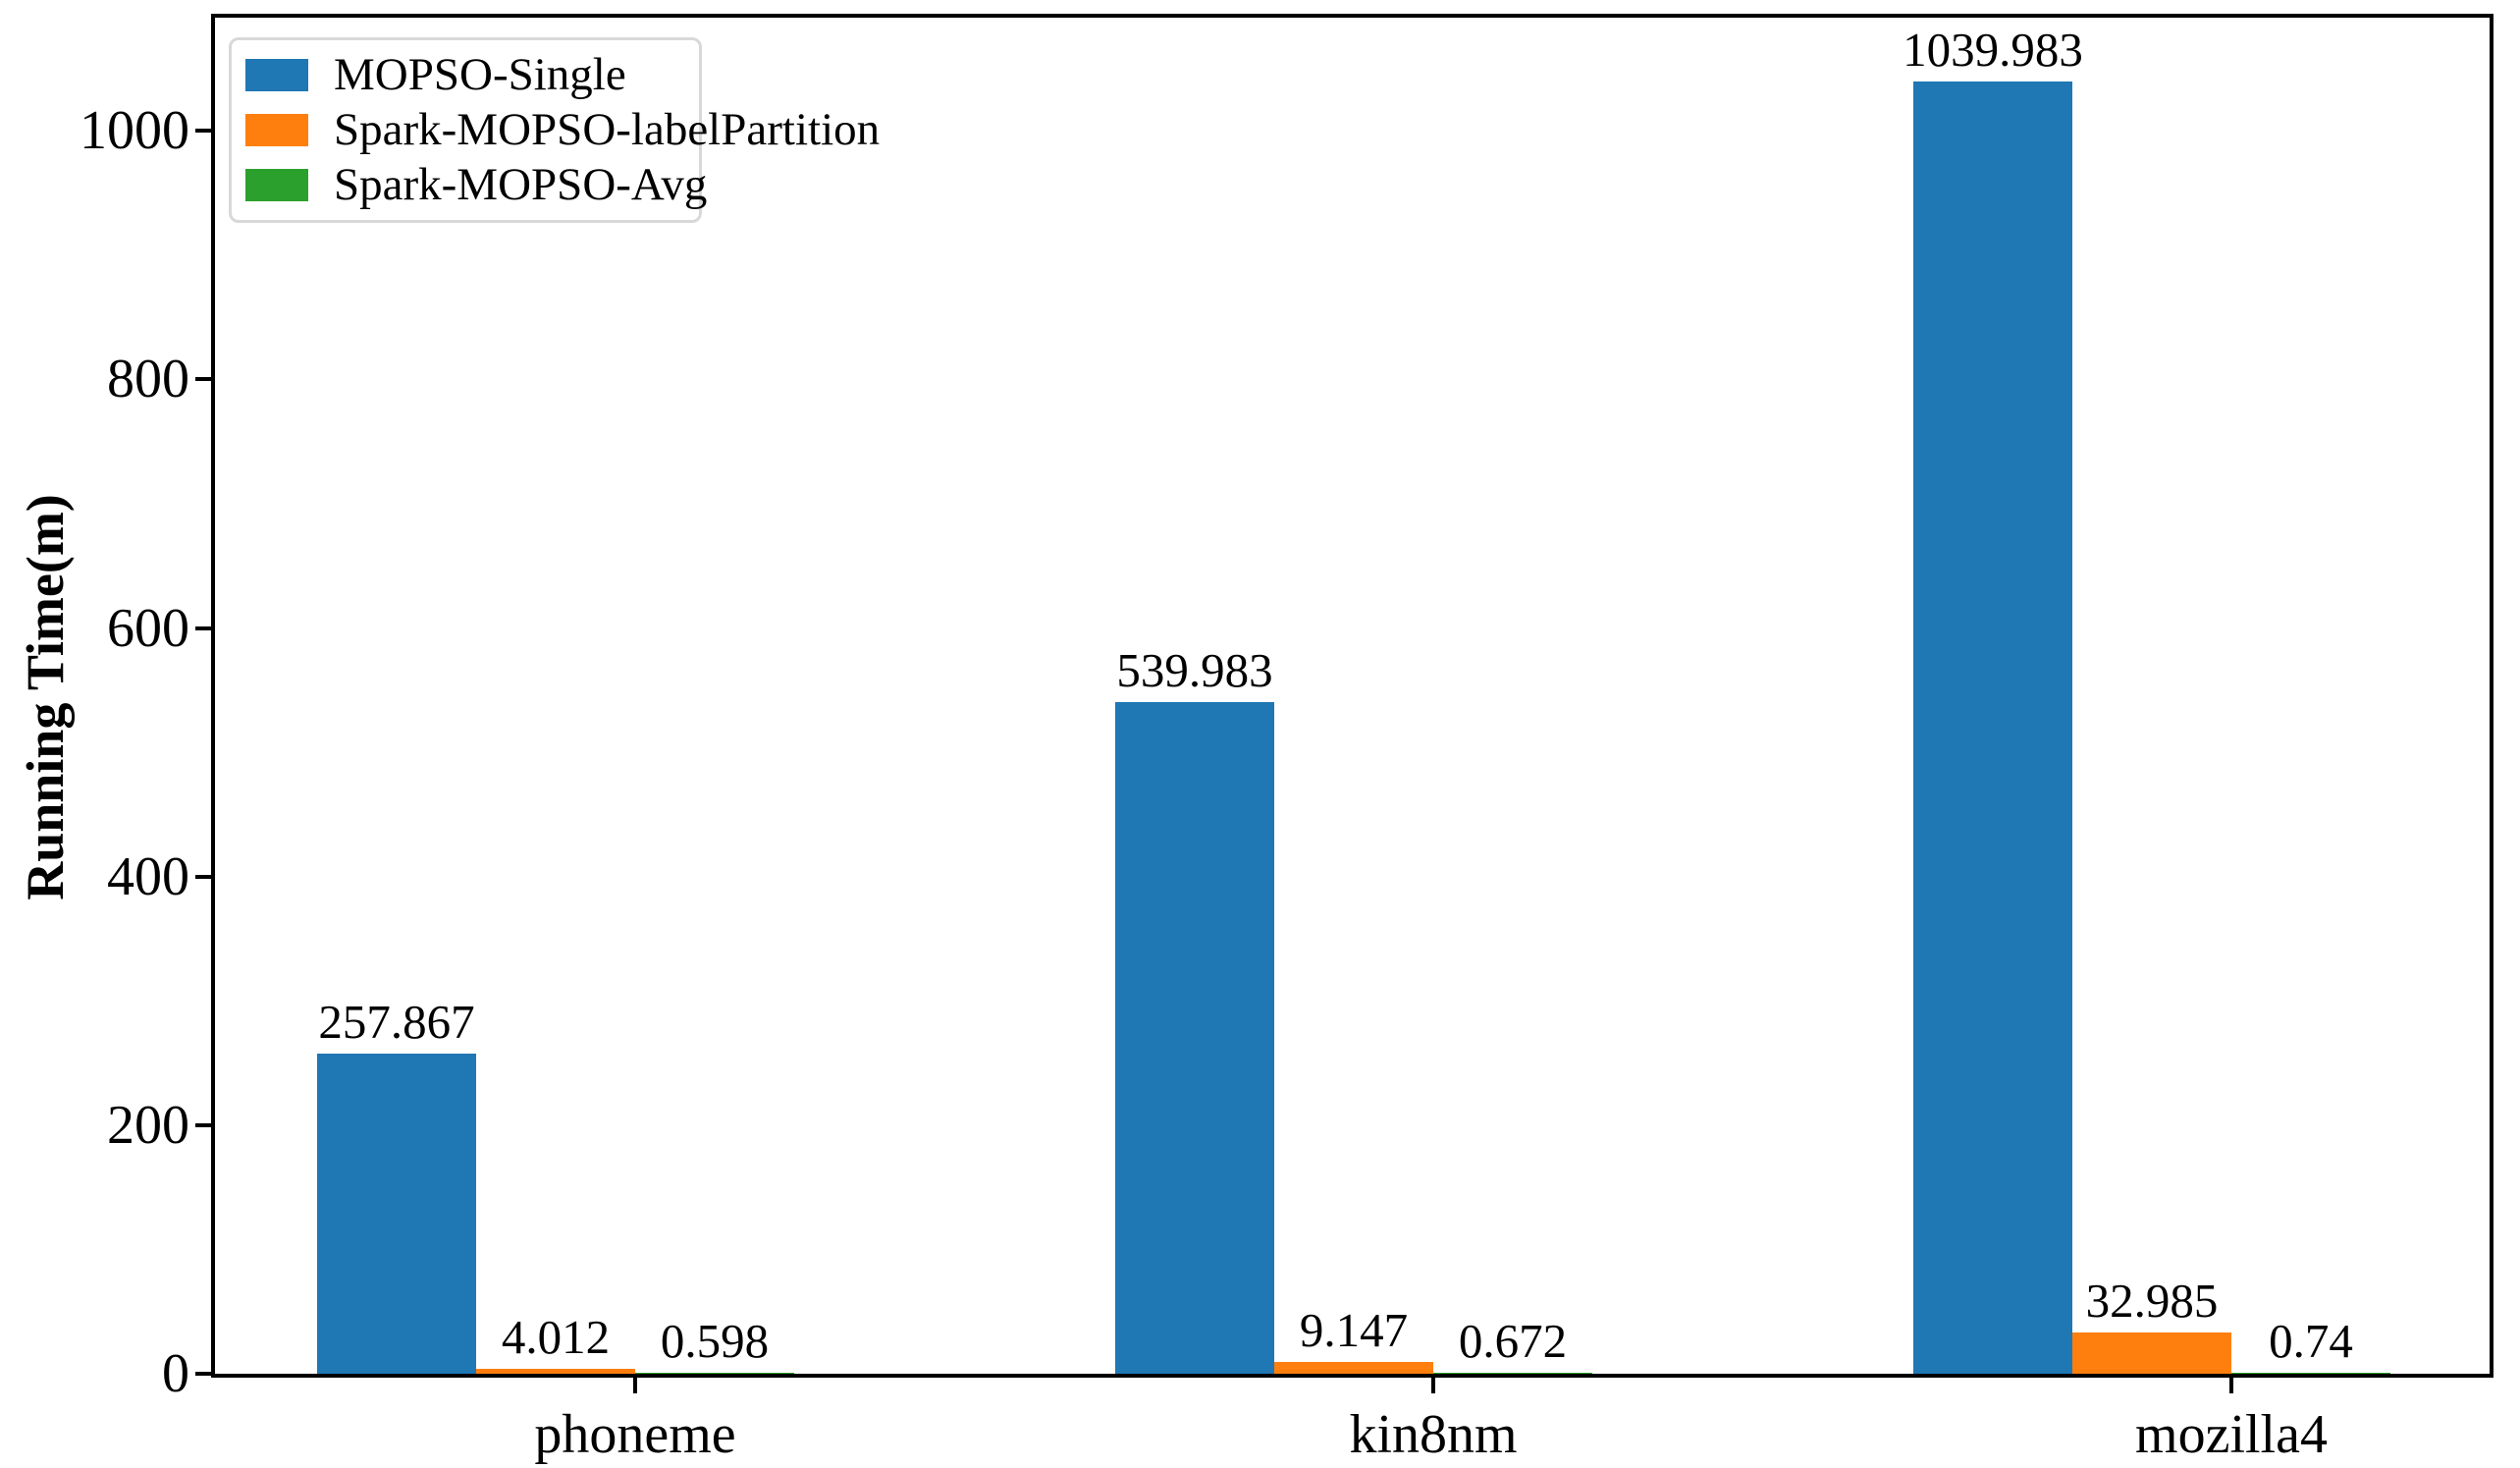 The height and width of the screenshot is (1468, 2520). I want to click on legend-label: MOPSO-Single, so click(480, 74).